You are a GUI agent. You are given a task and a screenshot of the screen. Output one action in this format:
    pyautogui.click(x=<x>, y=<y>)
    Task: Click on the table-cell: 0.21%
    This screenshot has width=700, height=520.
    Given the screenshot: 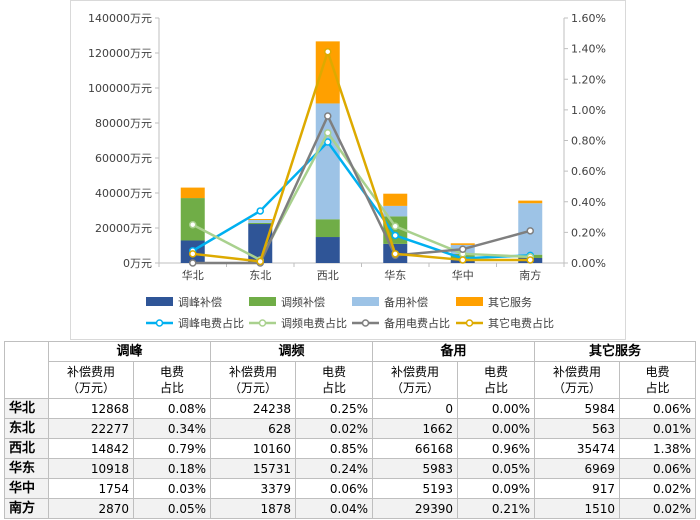 What is the action you would take?
    pyautogui.click(x=496, y=508)
    